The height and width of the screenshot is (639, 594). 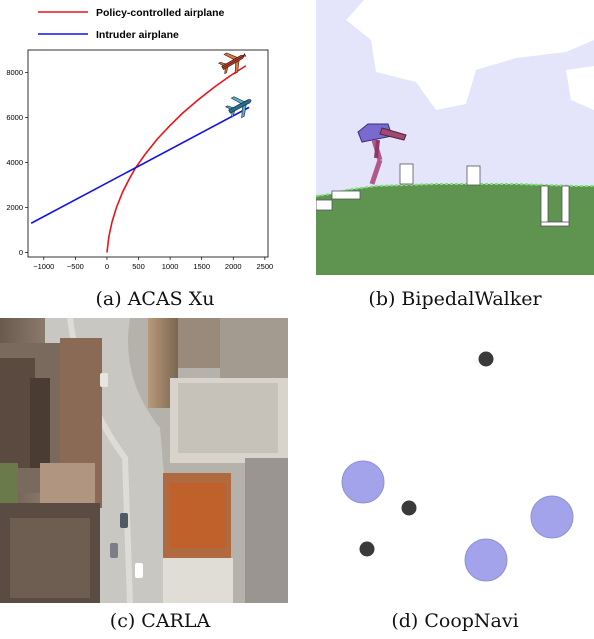 I want to click on x-tick-label: 0, so click(x=107, y=266).